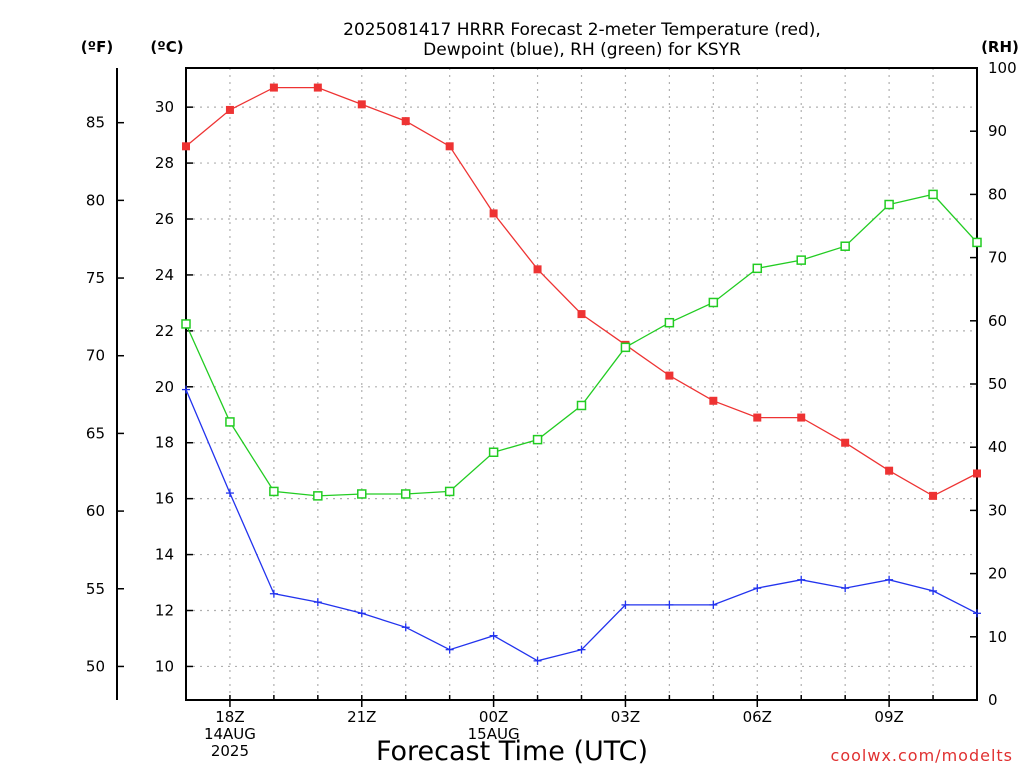 This screenshot has height=768, width=1024. I want to click on celsius-tick-label: 16, so click(164, 499).